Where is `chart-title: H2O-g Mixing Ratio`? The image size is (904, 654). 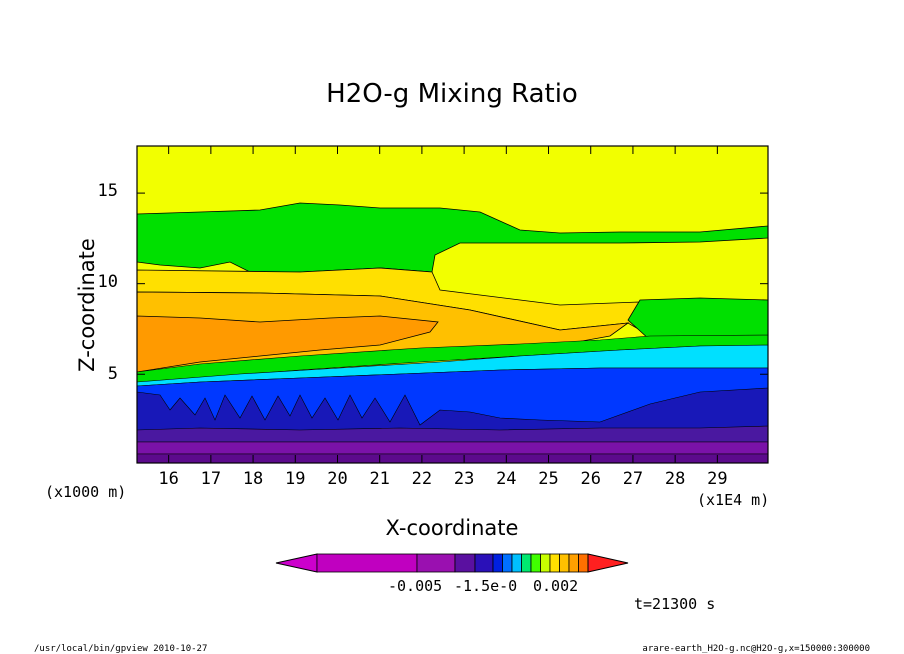 chart-title: H2O-g Mixing Ratio is located at coordinates (452, 94).